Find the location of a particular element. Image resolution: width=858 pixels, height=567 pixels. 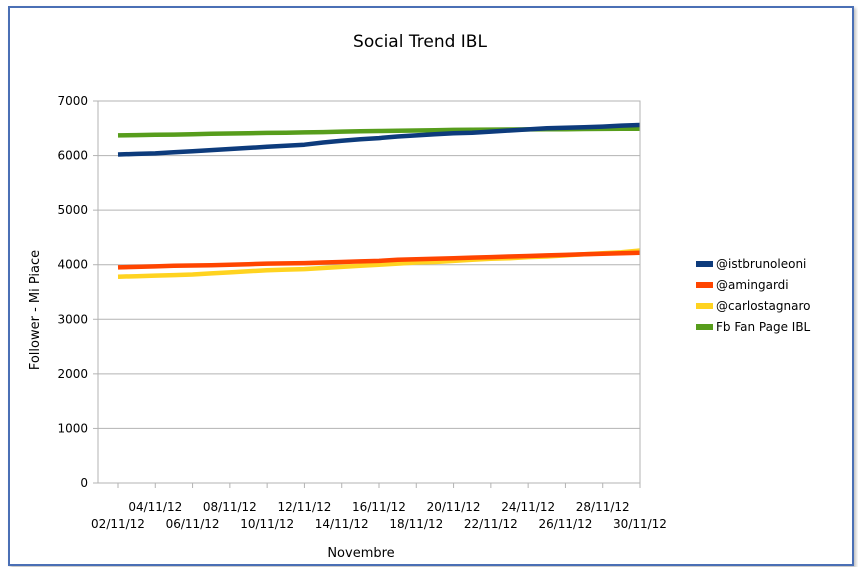

legend-label: @istbrunoleoni is located at coordinates (761, 264).